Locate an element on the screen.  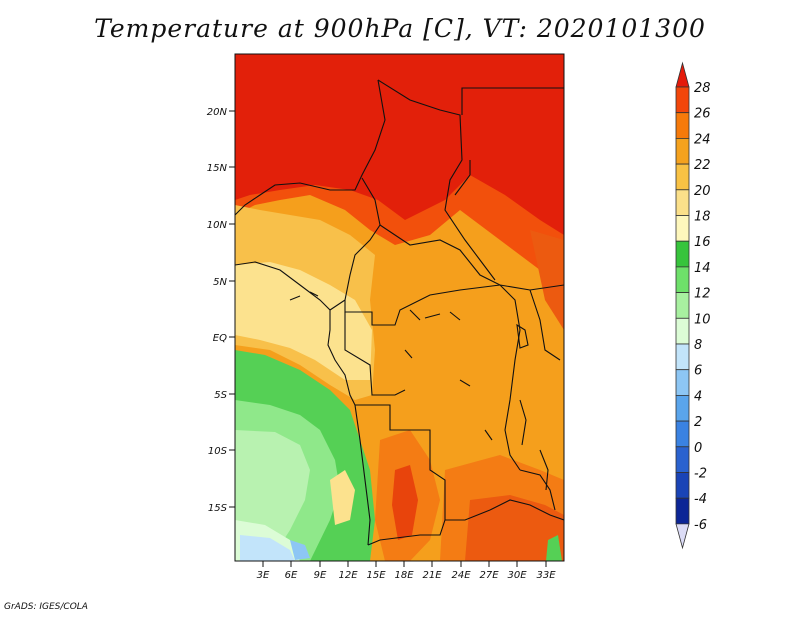
lon-tick-label: 24E is located at coordinates (461, 575).